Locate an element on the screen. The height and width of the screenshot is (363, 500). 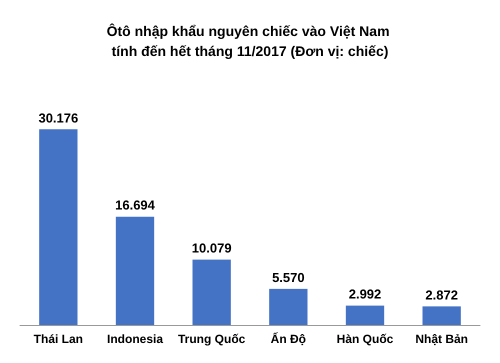
data-label: 2.992 is located at coordinates (365, 294).